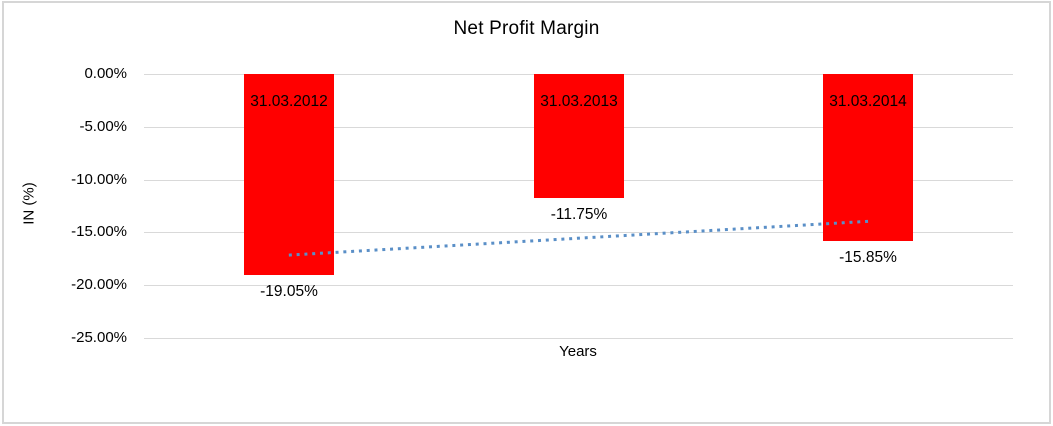  What do you see at coordinates (289, 174) in the screenshot?
I see `bar-31.03.2012` at bounding box center [289, 174].